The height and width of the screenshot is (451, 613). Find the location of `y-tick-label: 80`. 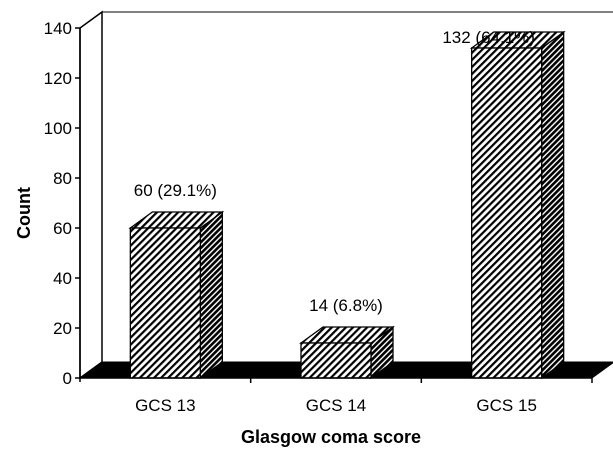

y-tick-label: 80 is located at coordinates (62, 178).